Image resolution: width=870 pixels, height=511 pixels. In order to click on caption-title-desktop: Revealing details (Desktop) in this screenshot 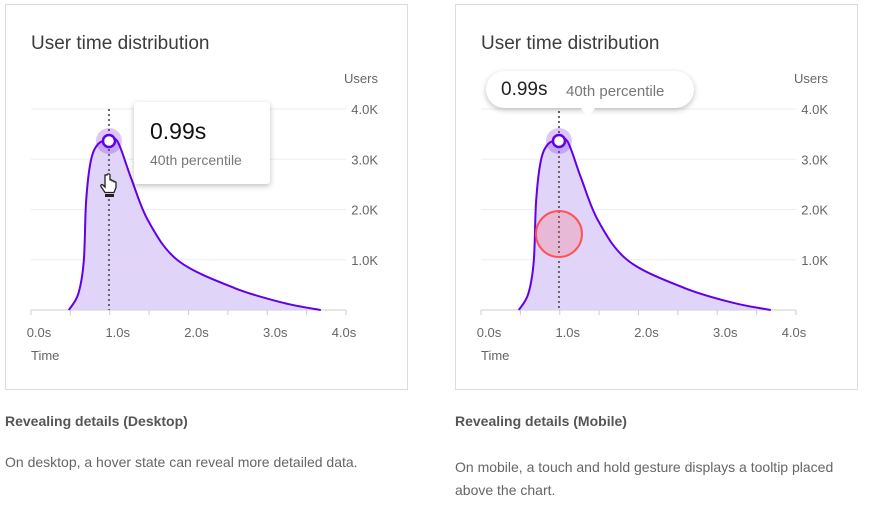, I will do `click(96, 421)`.